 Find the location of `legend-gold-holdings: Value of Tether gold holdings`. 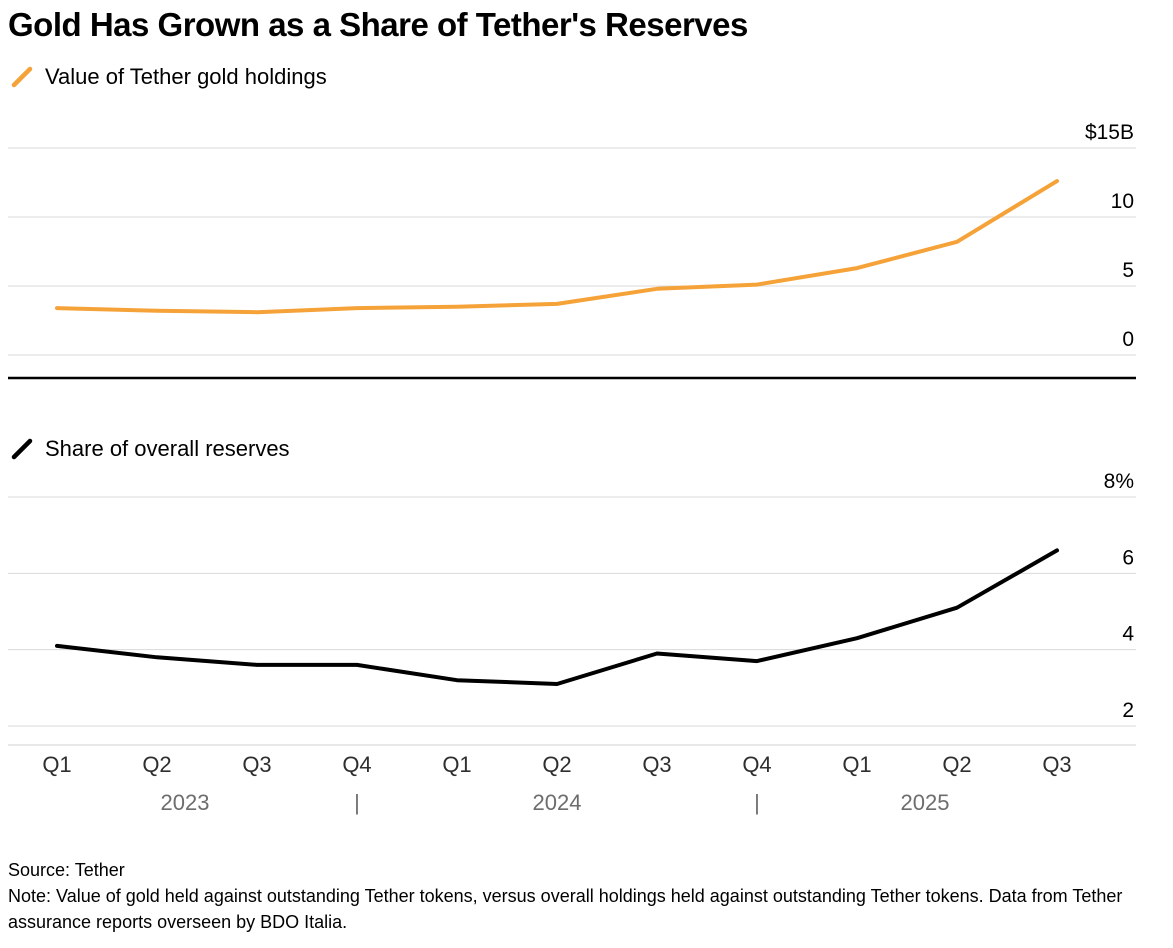

legend-gold-holdings: Value of Tether gold holdings is located at coordinates (168, 77).